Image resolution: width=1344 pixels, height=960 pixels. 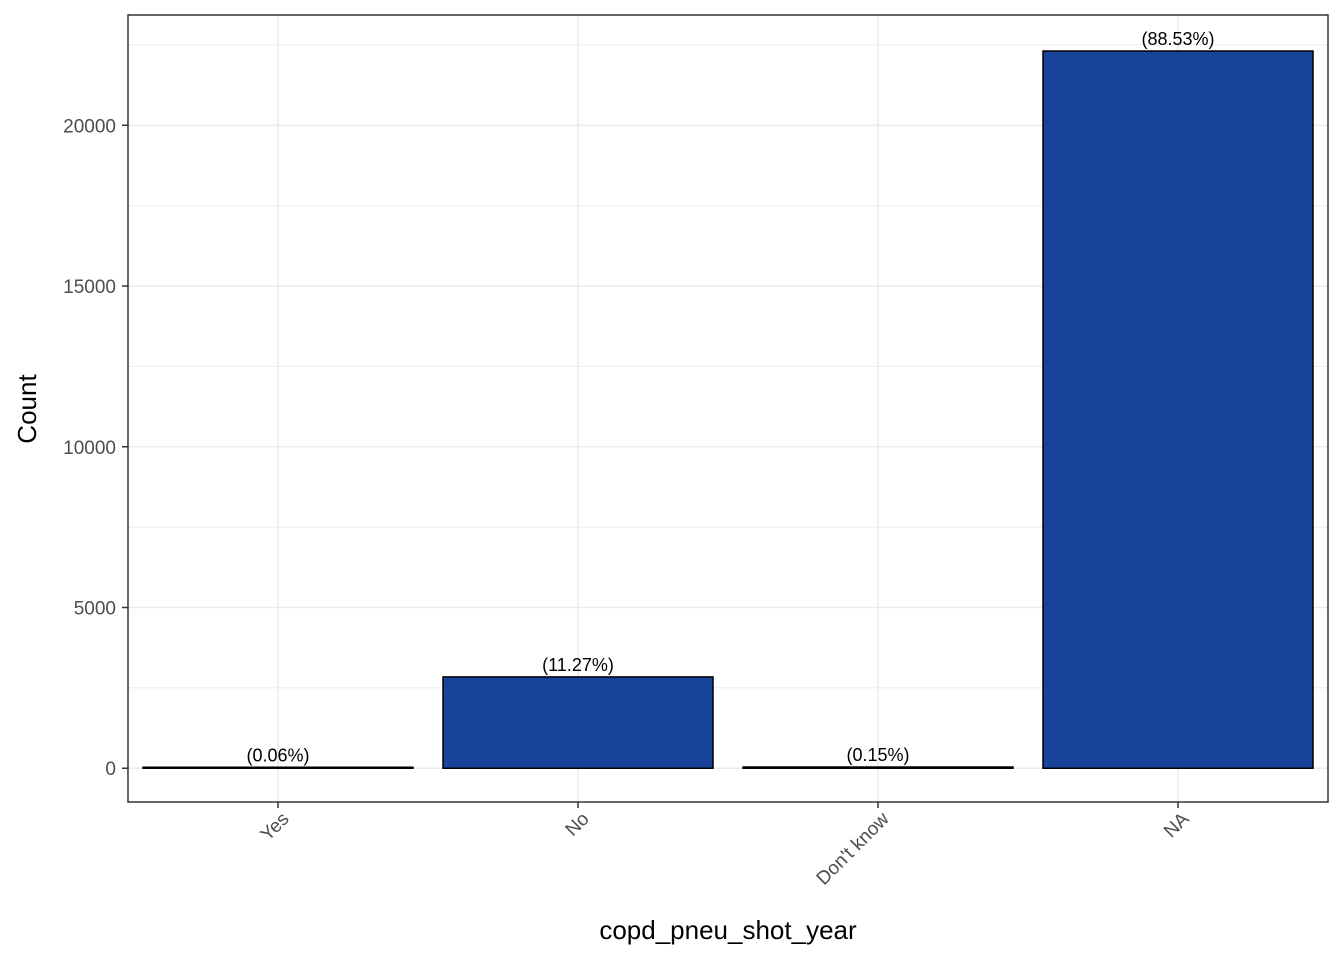 I want to click on y-tick-label: 5000, so click(x=95, y=609).